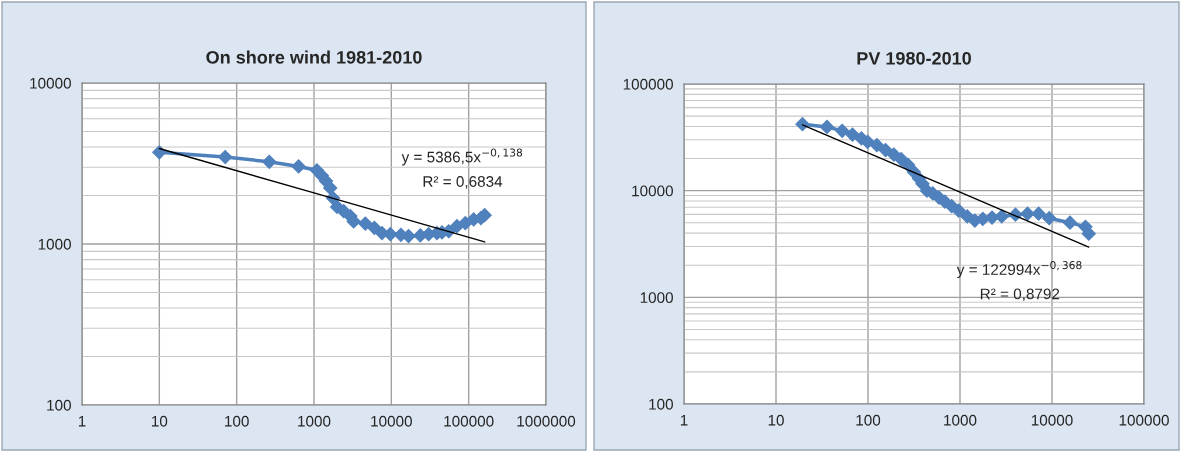 The width and height of the screenshot is (1181, 452). Describe the element at coordinates (462, 157) in the screenshot. I see `annotation: y = 5386,5x$^{−0,138}$` at that location.